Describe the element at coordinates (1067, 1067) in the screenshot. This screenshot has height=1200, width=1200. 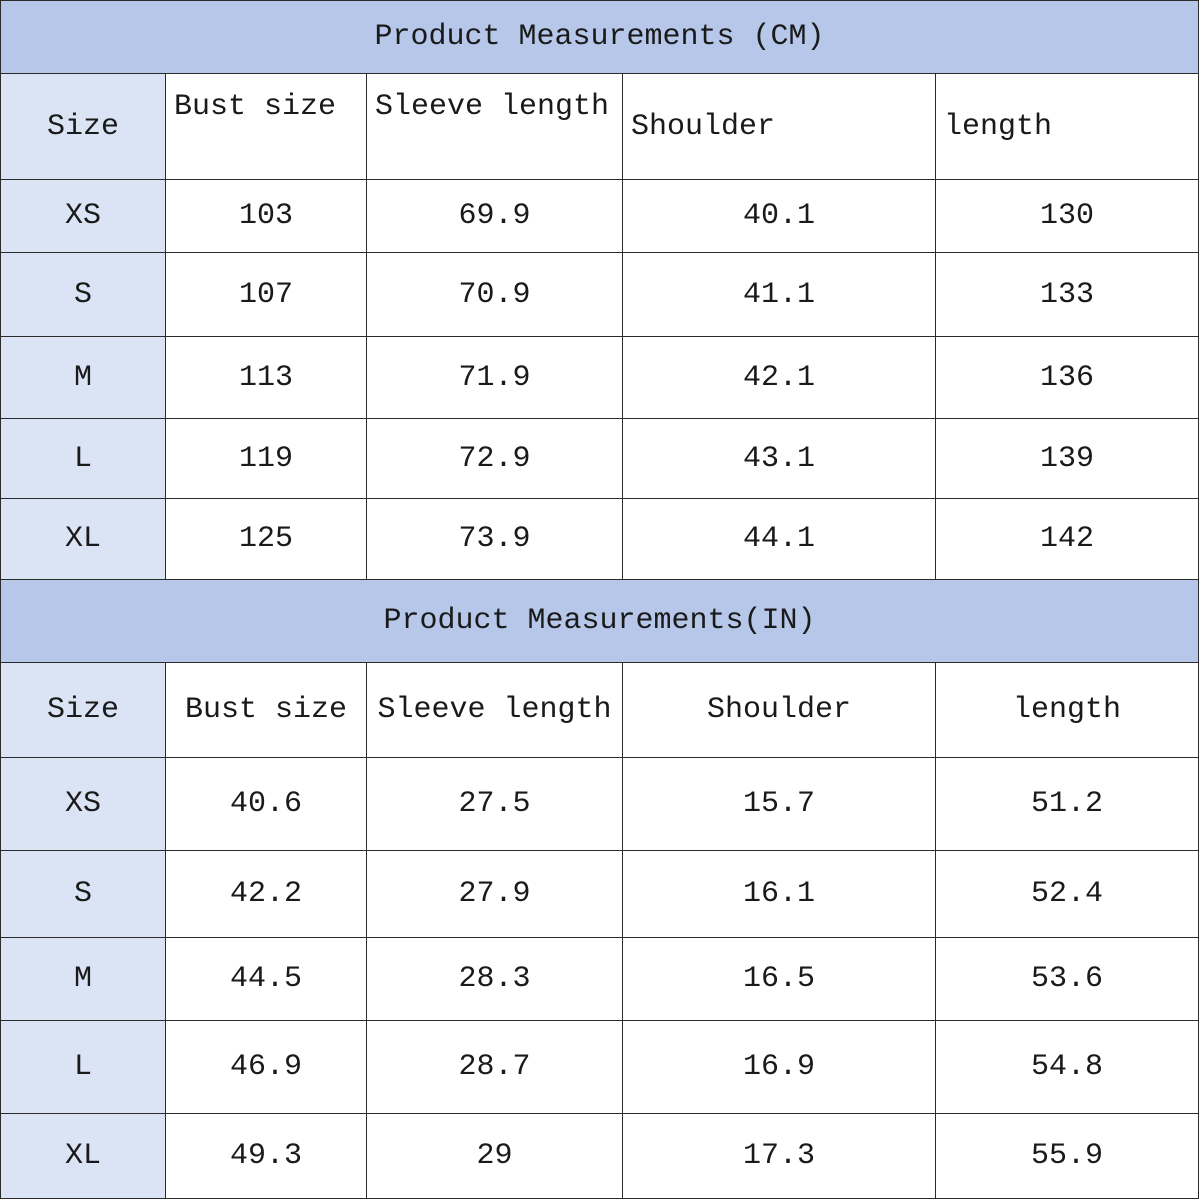
I see `measurement: 54.8` at that location.